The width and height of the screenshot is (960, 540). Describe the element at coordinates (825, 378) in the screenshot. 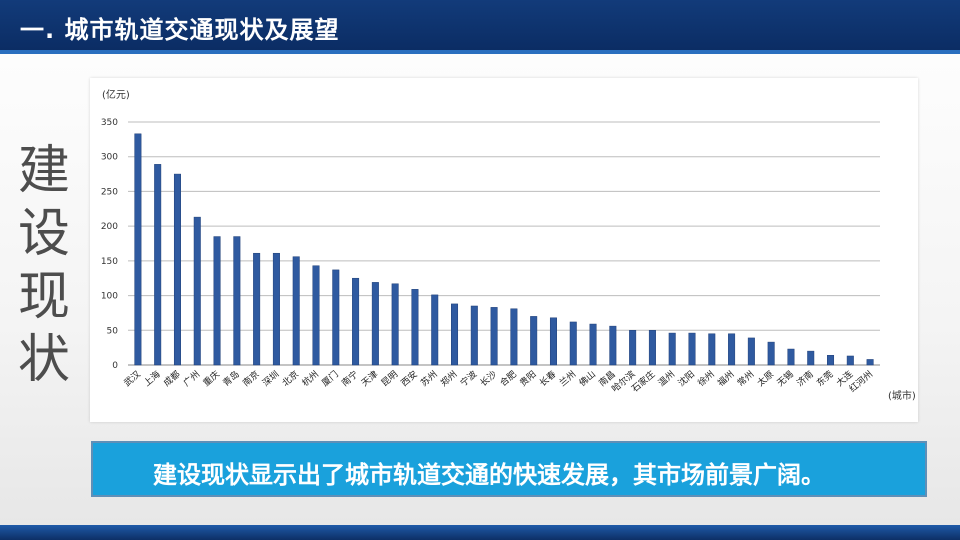

I see `x-tick-label: 东莞` at that location.